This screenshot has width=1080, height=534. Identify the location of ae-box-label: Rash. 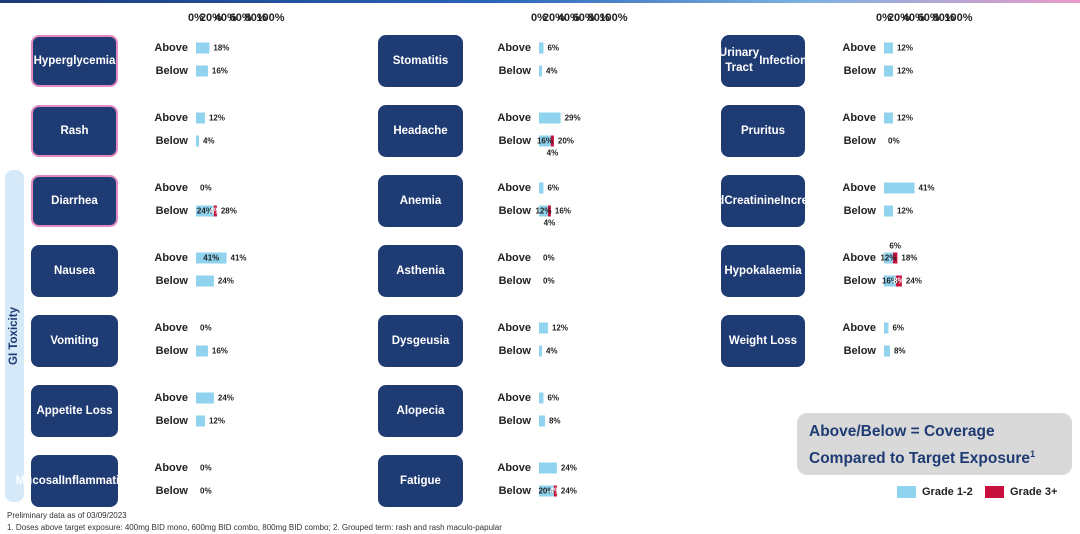
(74, 130).